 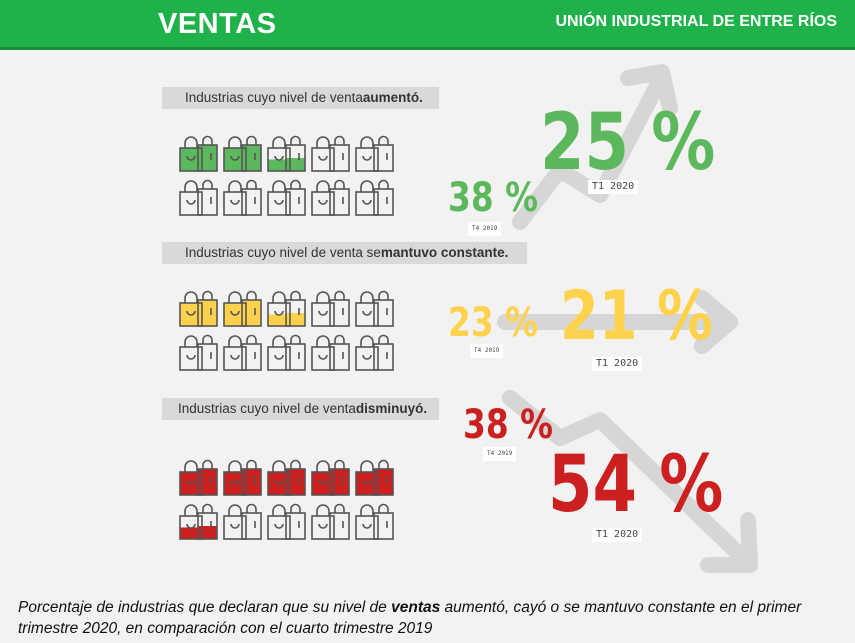 I want to click on prev-period-constant: T4 2019, so click(x=487, y=351).